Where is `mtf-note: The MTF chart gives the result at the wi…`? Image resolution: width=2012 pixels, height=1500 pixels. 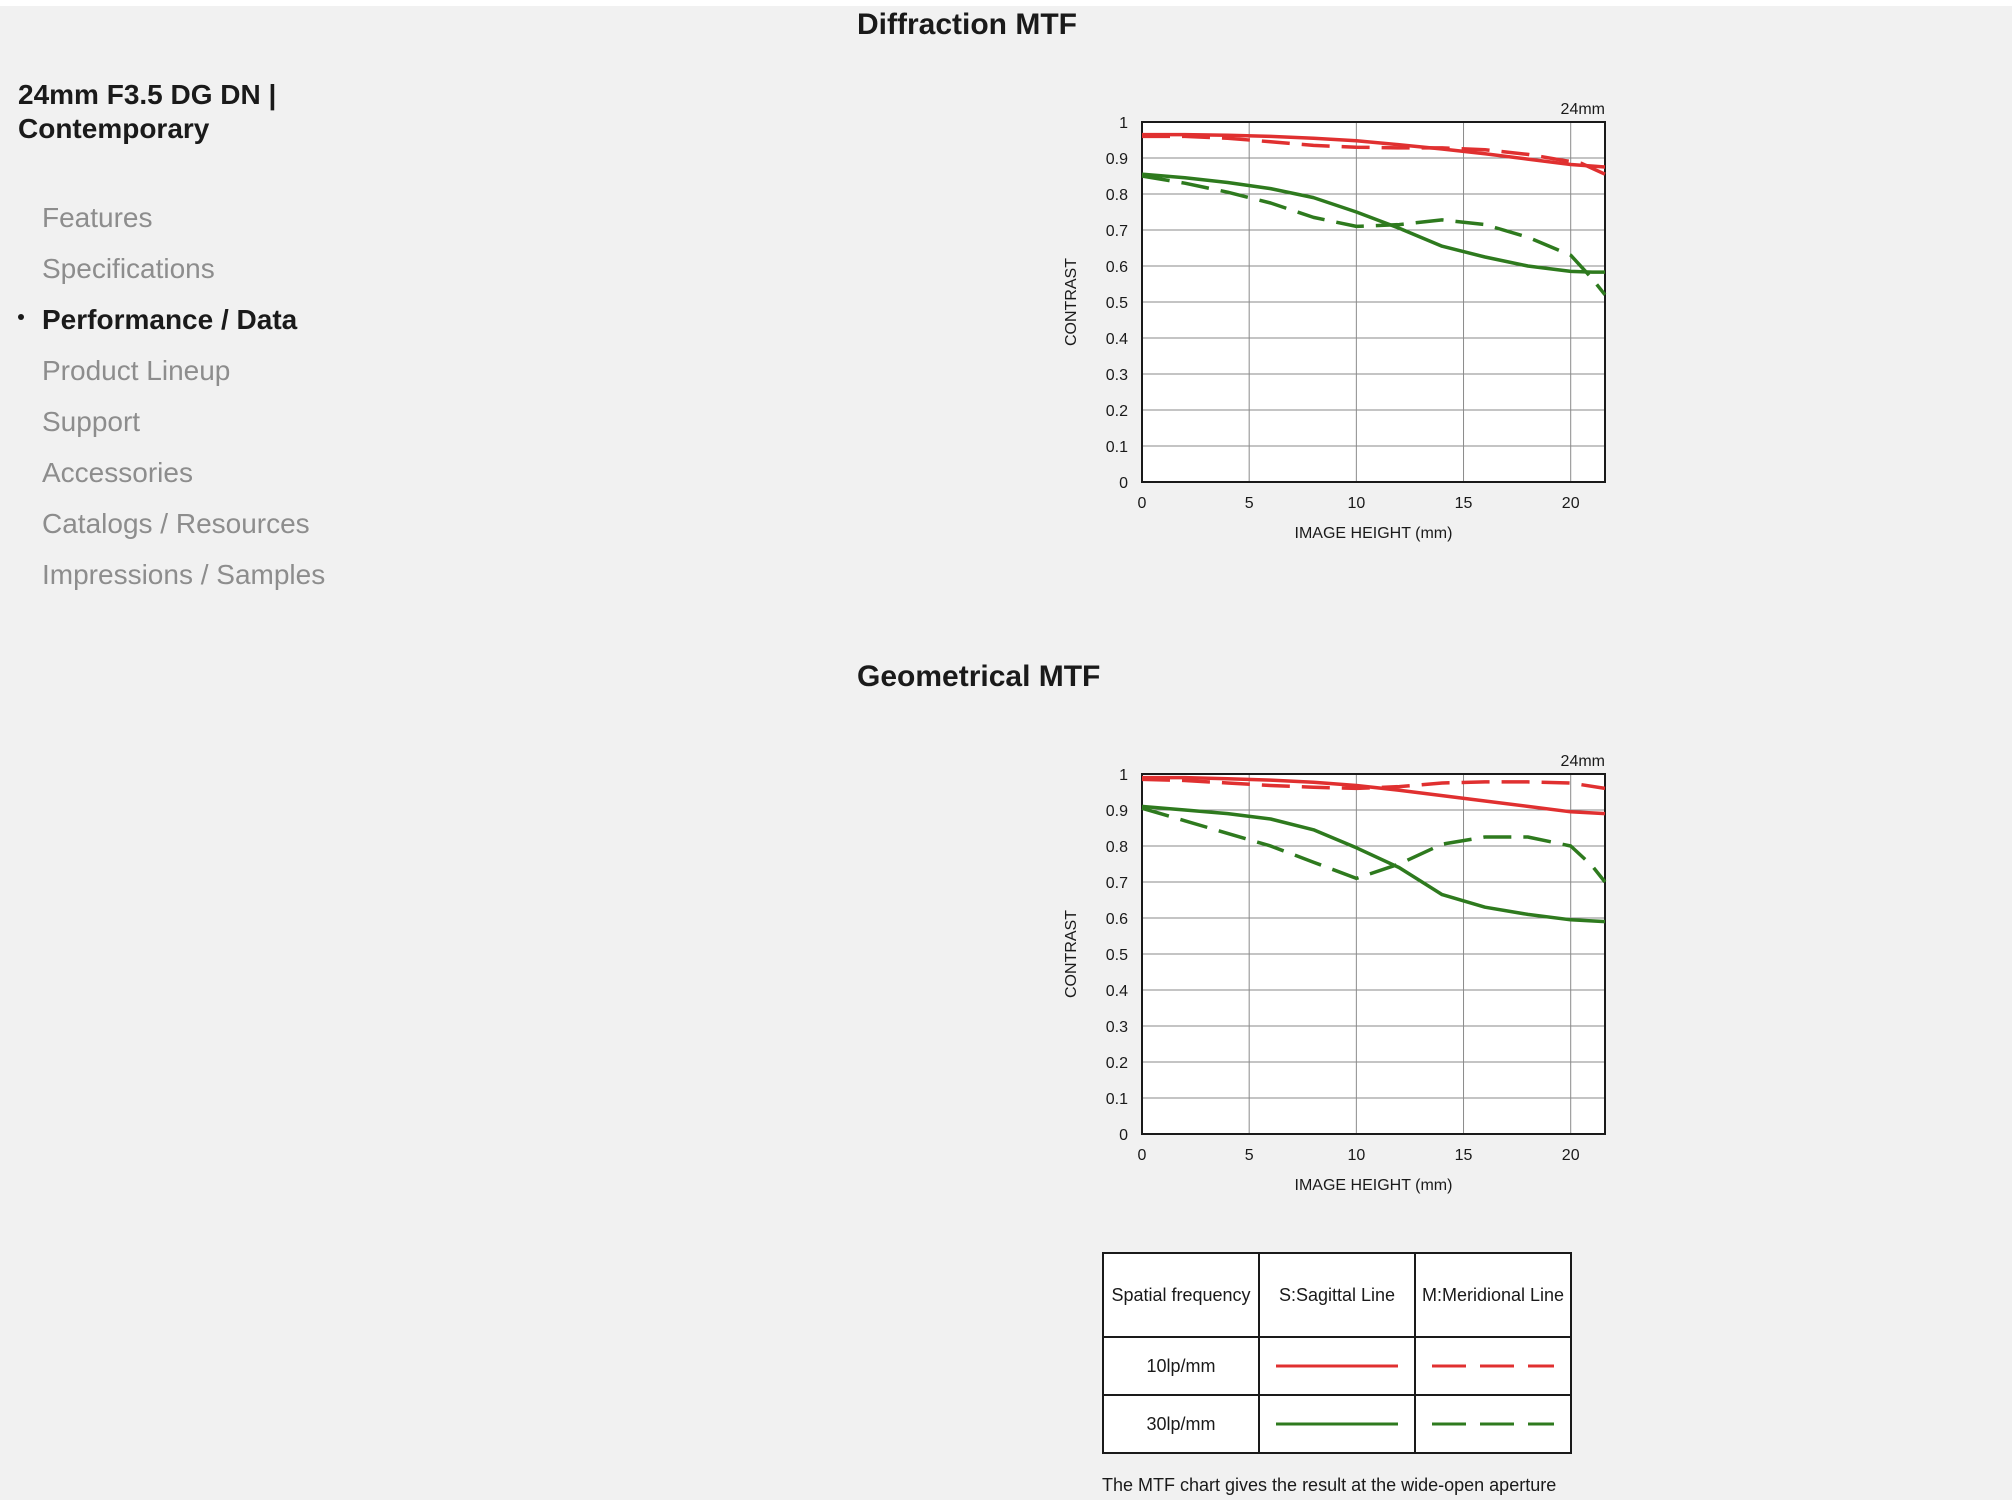 mtf-note: The MTF chart gives the result at the wi… is located at coordinates (1329, 1485).